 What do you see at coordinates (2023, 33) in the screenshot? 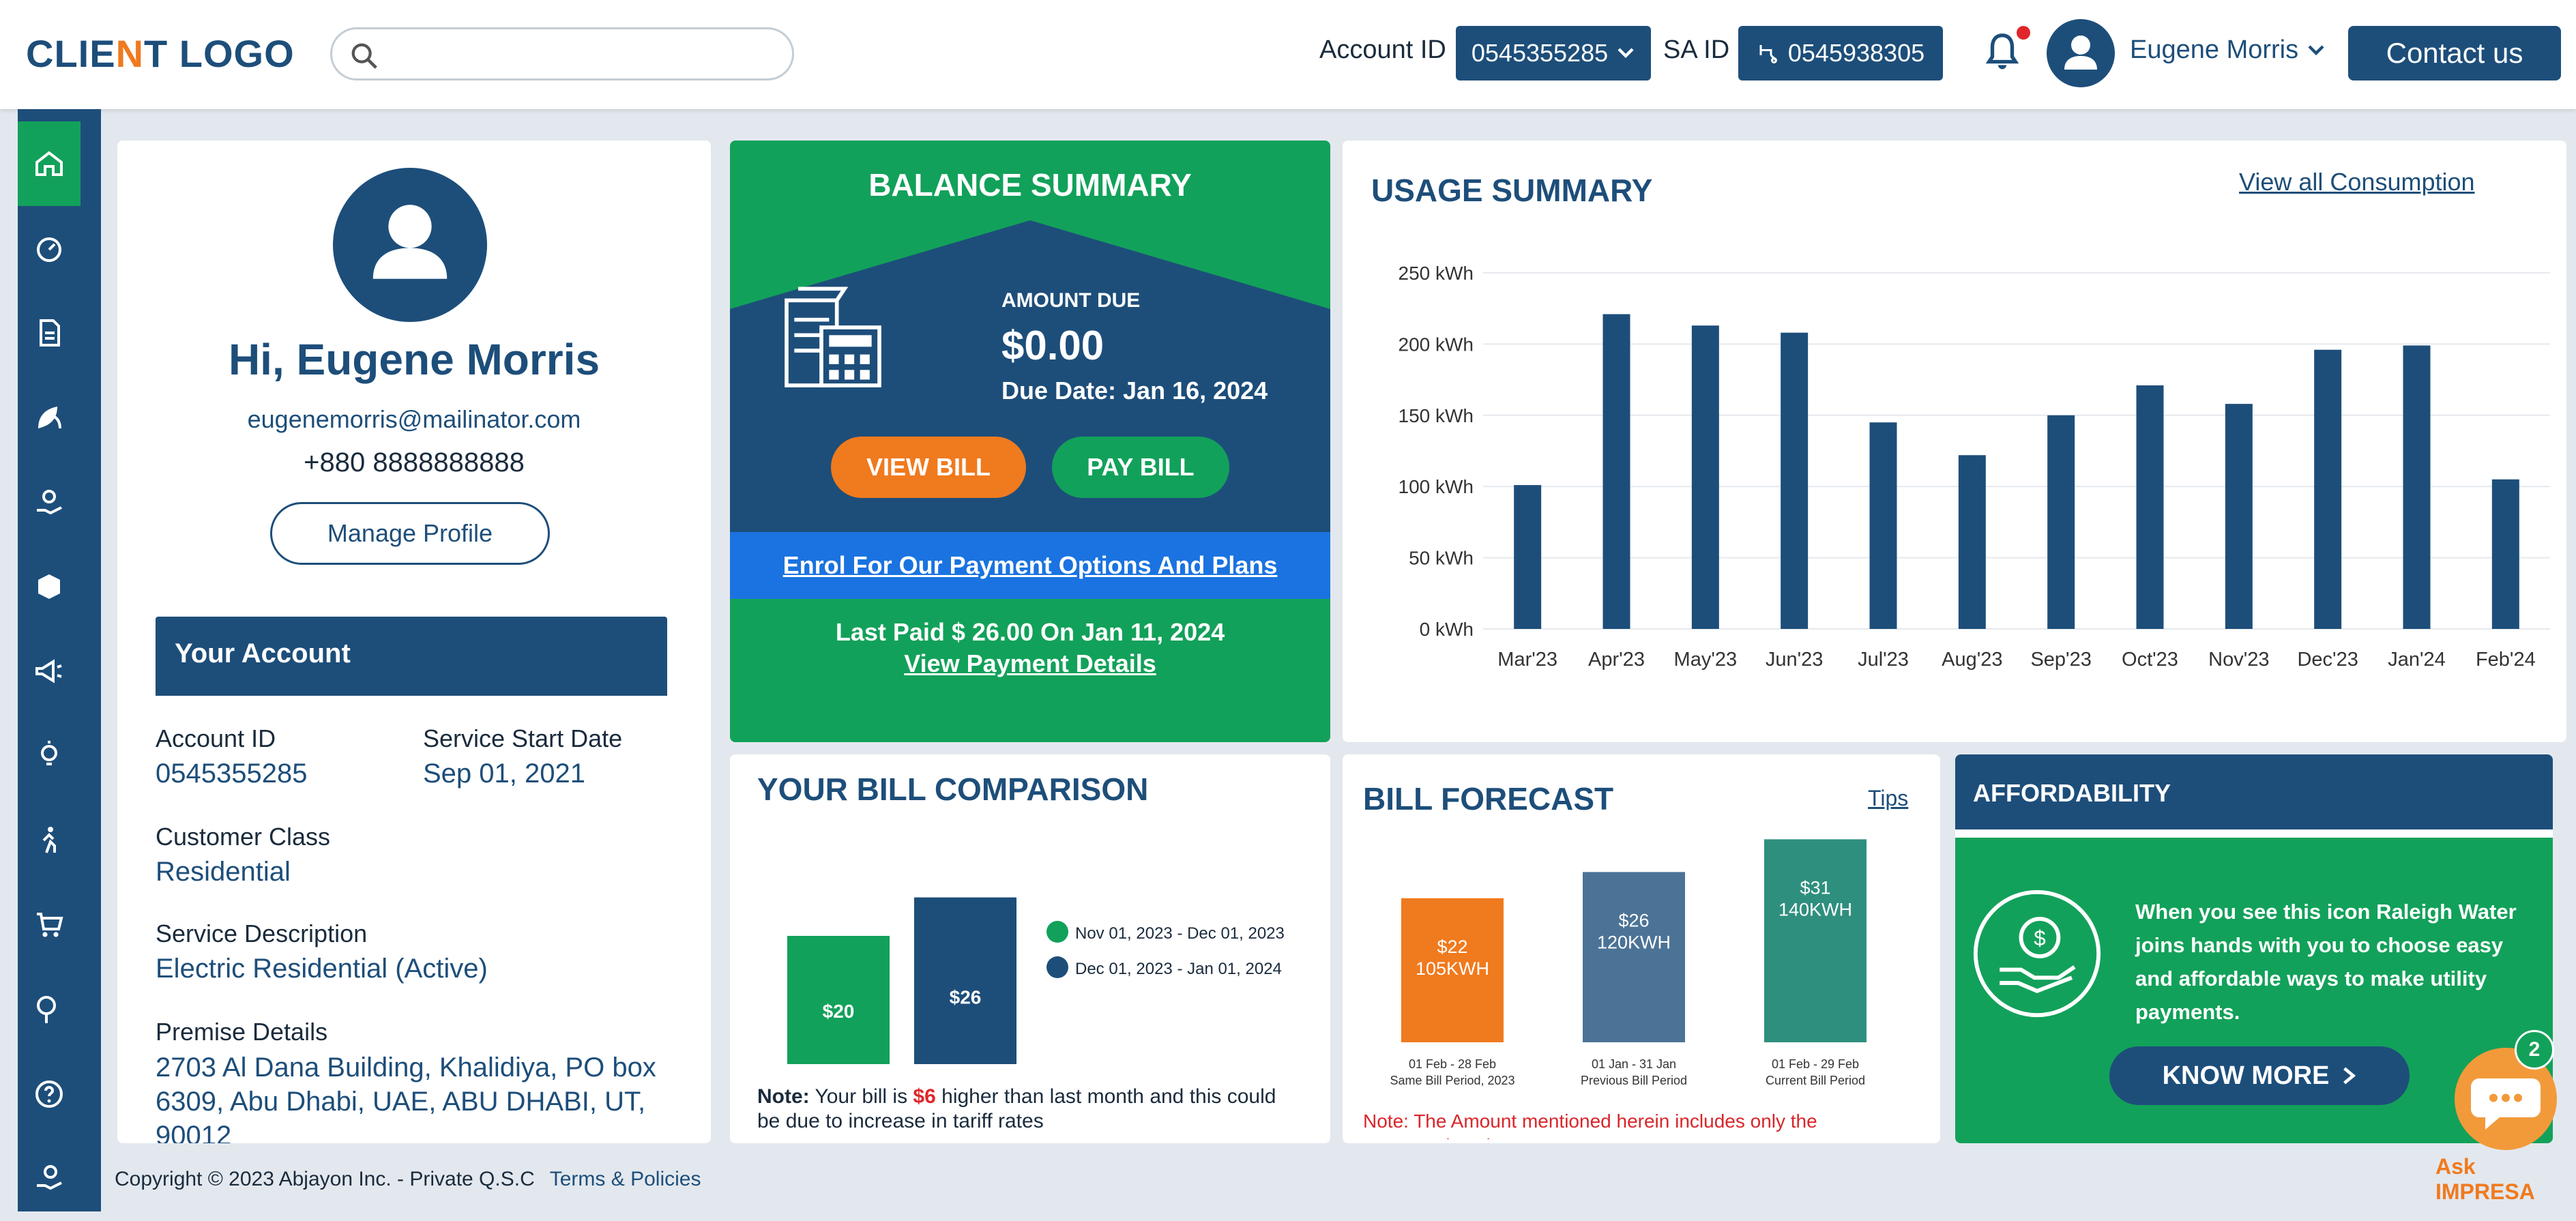
I see `notification-dot` at bounding box center [2023, 33].